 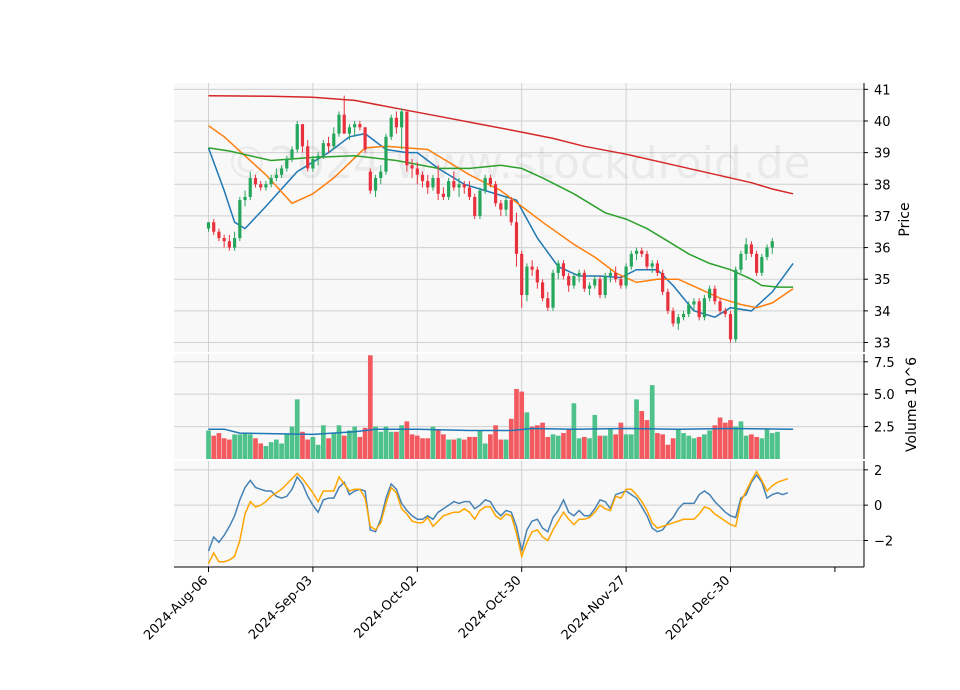 I want to click on price-axis-label: Price, so click(x=905, y=219).